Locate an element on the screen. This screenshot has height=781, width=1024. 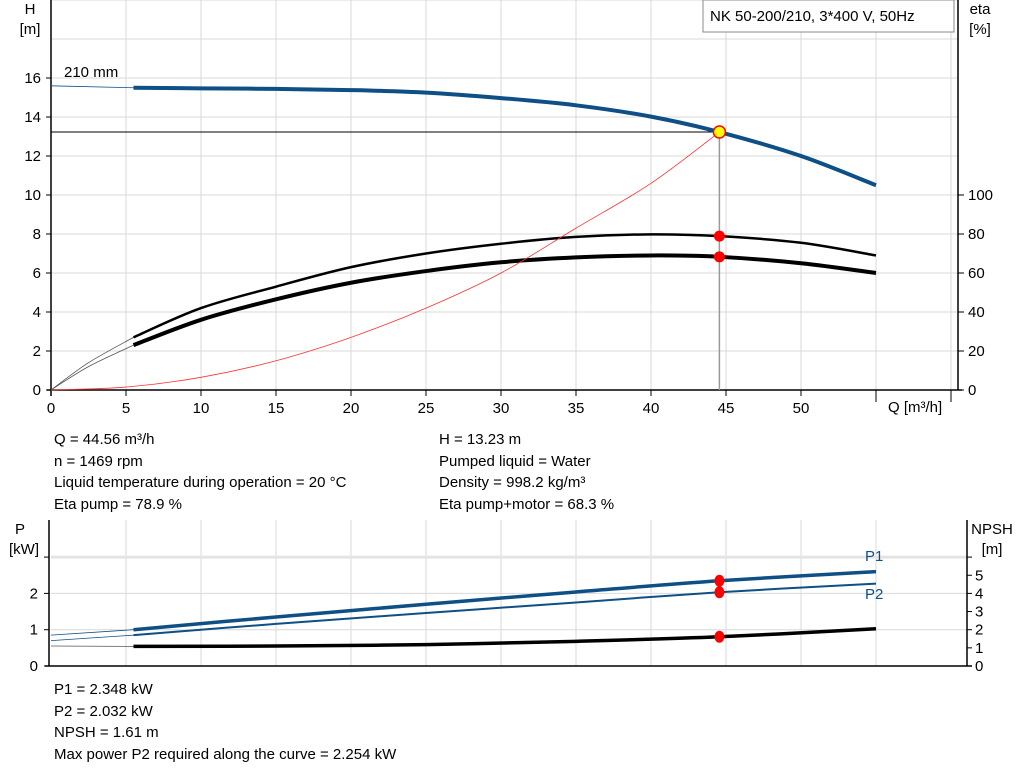
P1-marker is located at coordinates (719, 580).